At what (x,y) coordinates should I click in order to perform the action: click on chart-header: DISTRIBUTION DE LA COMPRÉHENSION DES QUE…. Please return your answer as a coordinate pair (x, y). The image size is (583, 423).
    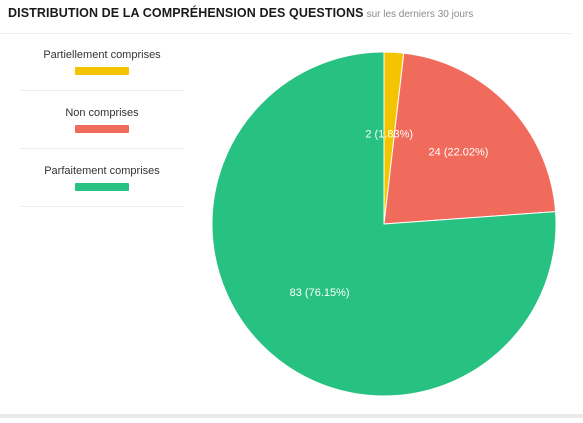
    Looking at the image, I should click on (240, 13).